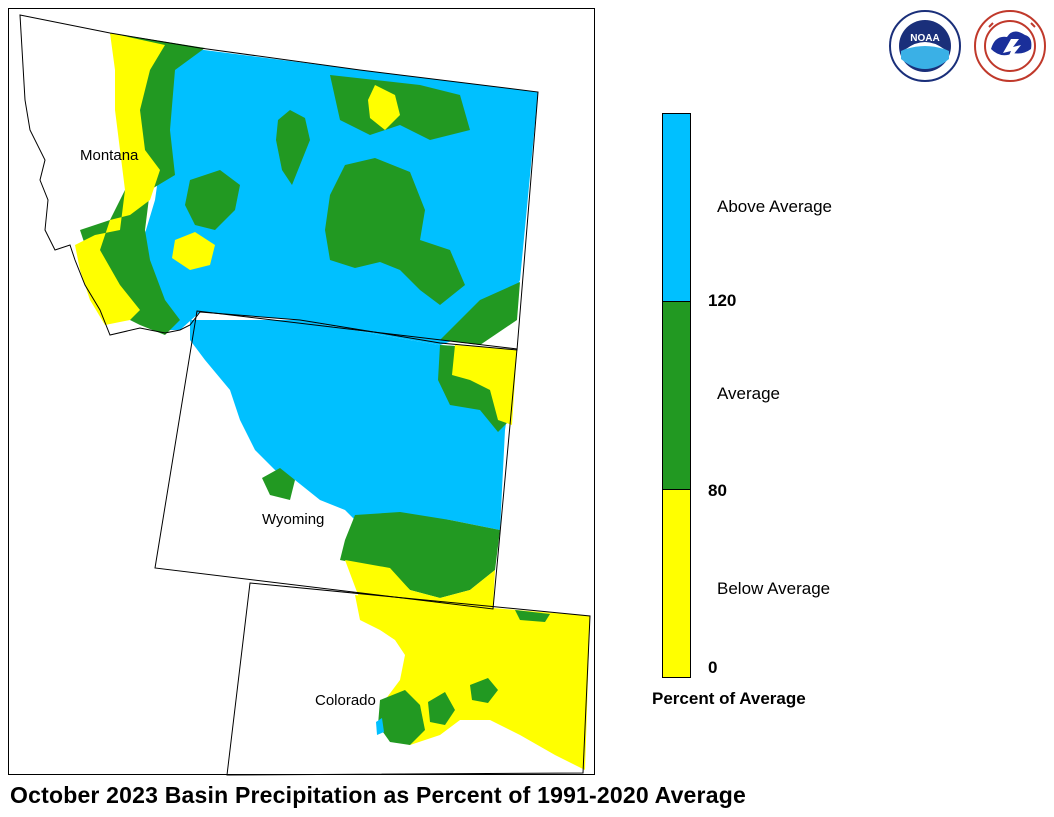 The image size is (1054, 817). I want to click on wyoming-above-area, so click(353, 425).